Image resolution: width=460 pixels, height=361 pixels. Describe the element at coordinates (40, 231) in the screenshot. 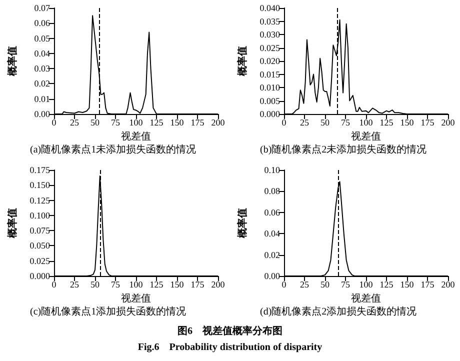

I see `y-tick-label: 0.075` at that location.